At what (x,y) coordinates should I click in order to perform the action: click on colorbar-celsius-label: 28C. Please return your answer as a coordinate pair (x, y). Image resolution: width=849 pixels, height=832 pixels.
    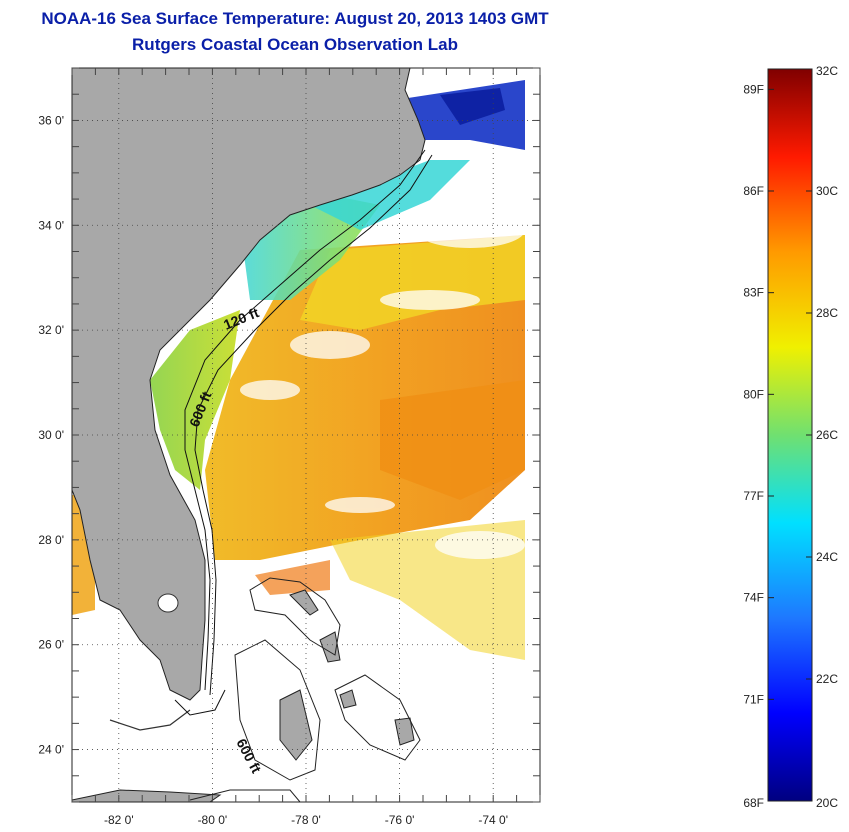
    Looking at the image, I should click on (827, 313).